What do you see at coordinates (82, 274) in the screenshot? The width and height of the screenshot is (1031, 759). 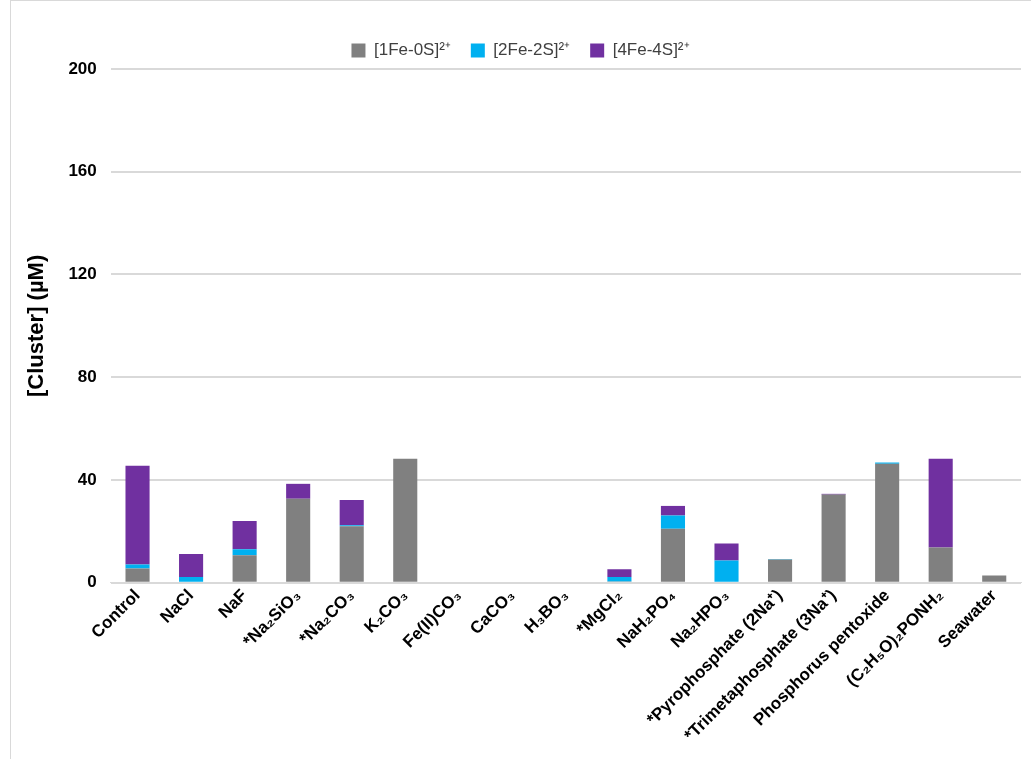 I see `y-tick-label: 120` at bounding box center [82, 274].